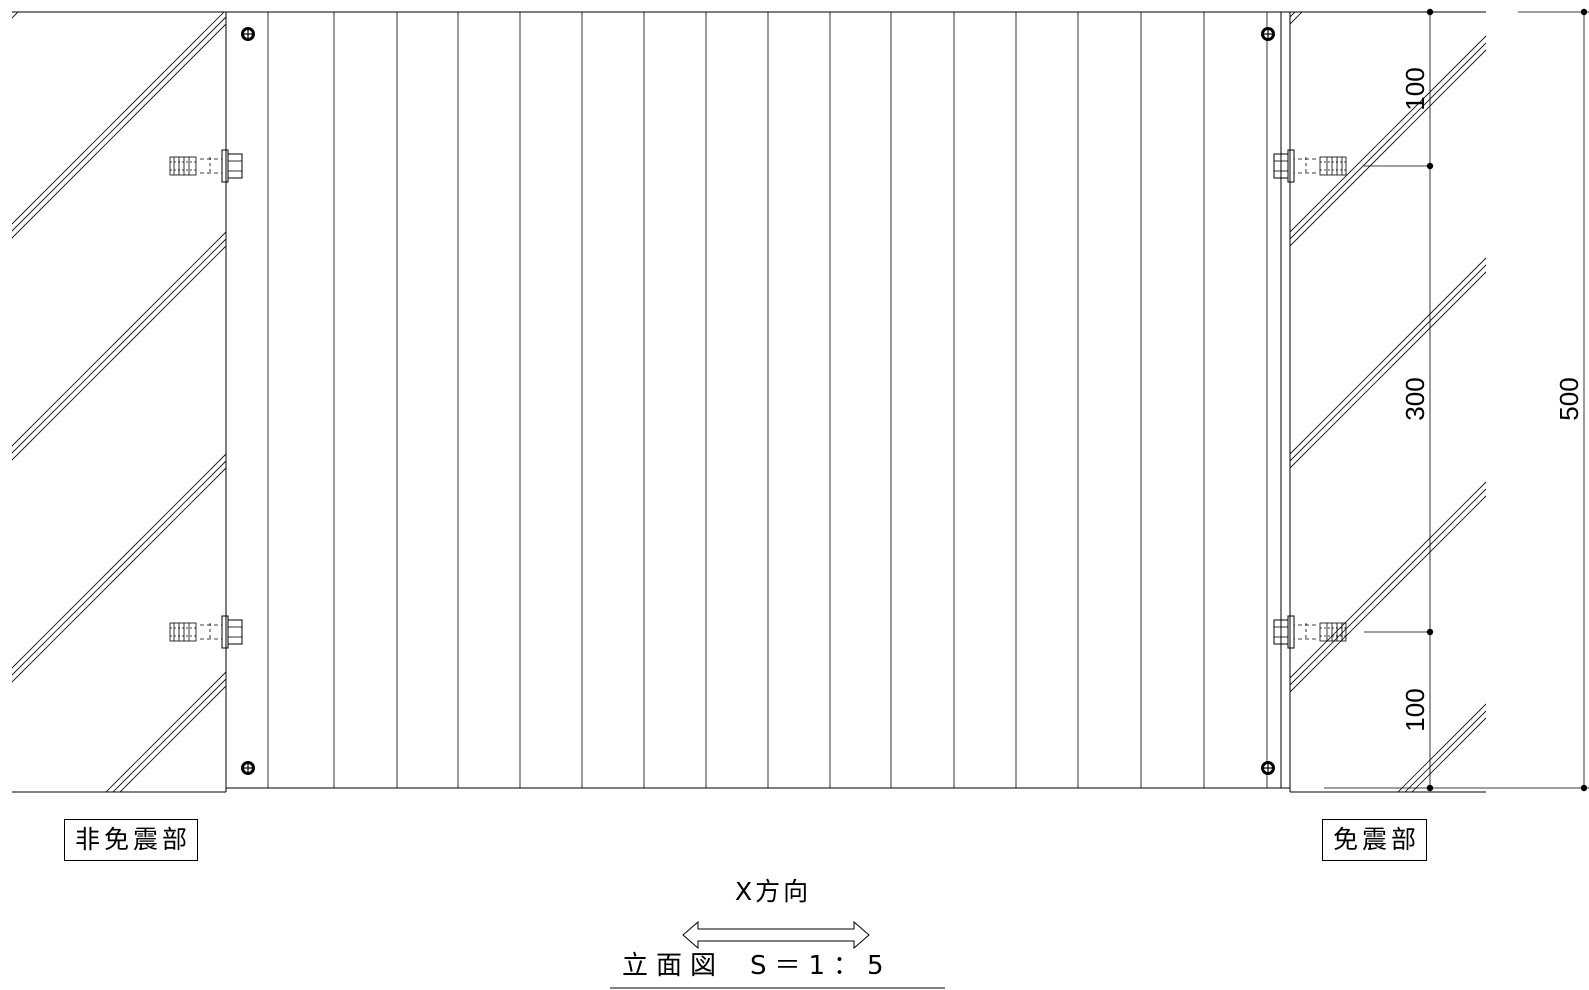 This screenshot has width=1589, height=990. I want to click on isolated-label: 免震部, so click(1375, 840).